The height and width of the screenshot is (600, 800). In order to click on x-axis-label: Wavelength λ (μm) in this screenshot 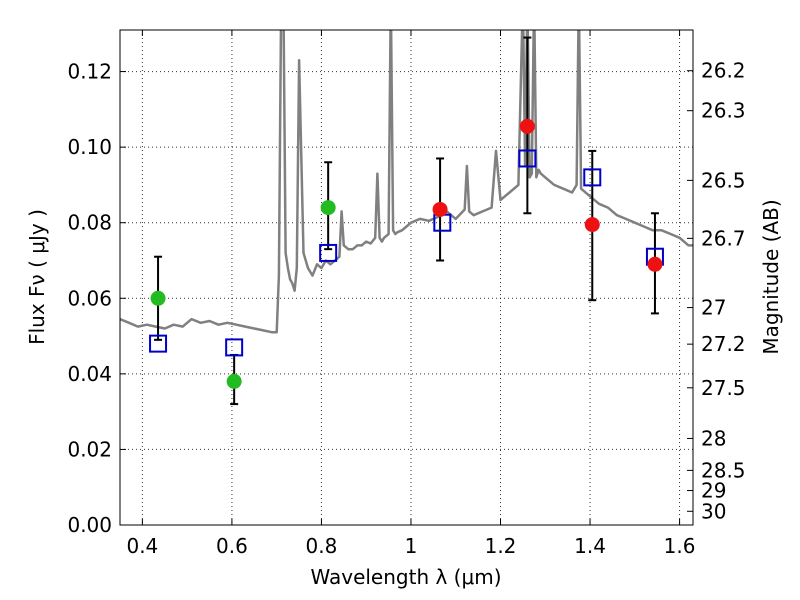, I will do `click(405, 577)`.